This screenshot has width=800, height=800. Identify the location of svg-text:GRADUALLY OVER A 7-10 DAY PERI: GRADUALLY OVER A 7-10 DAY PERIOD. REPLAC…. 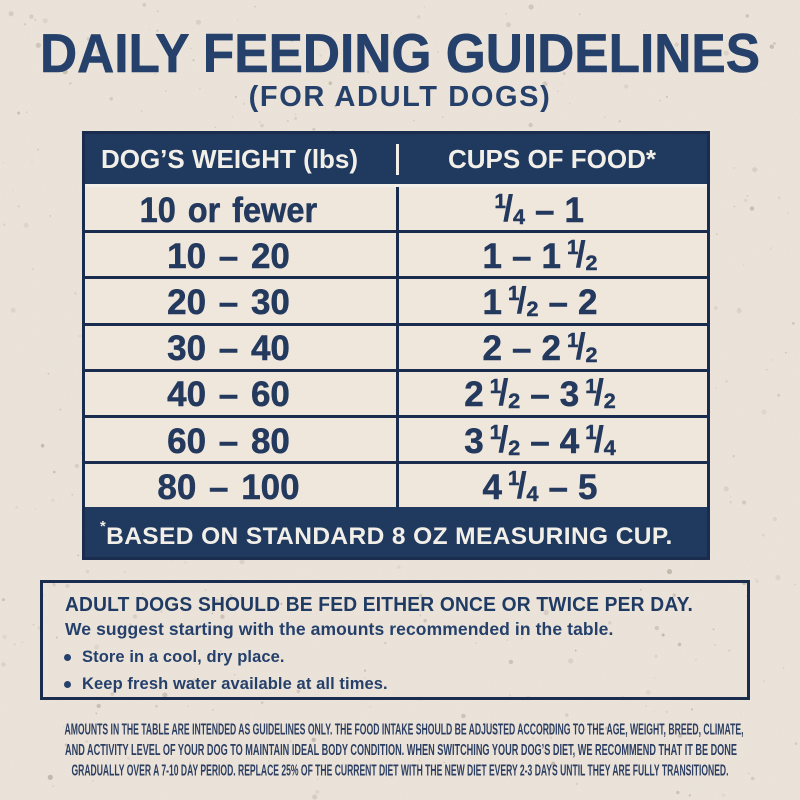
(400, 771).